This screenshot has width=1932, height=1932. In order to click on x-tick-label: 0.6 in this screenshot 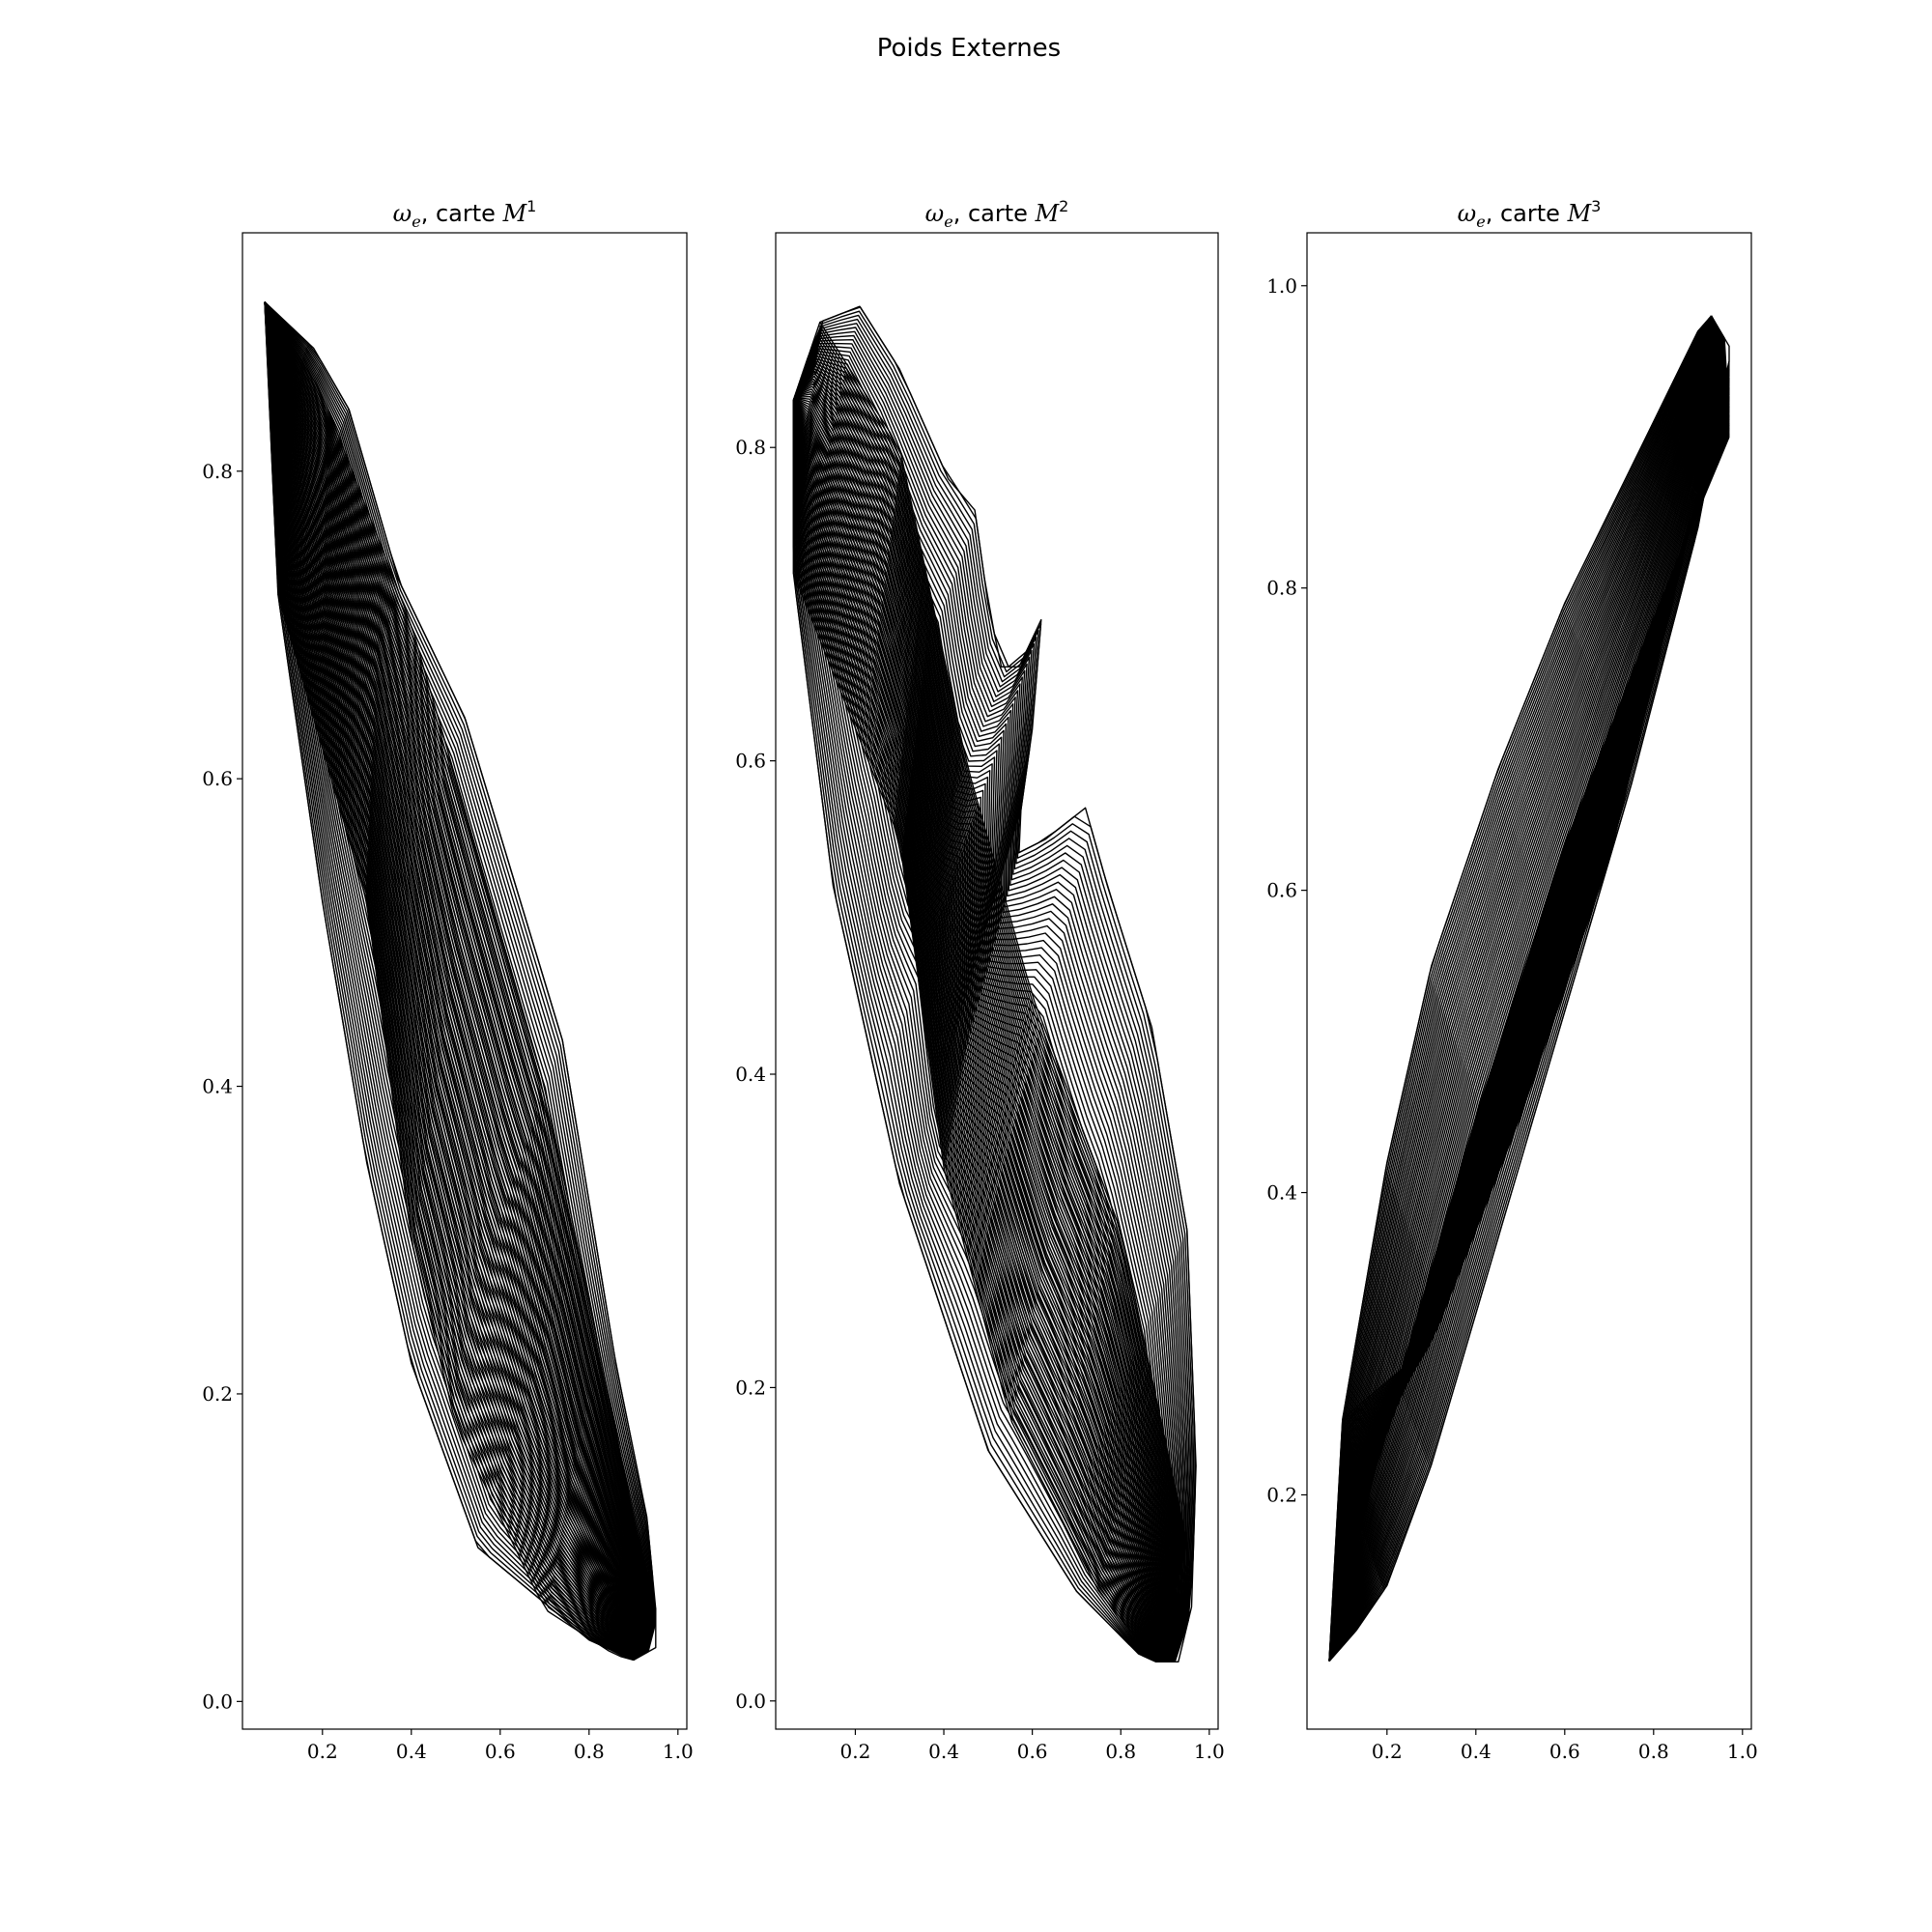, I will do `click(500, 1751)`.